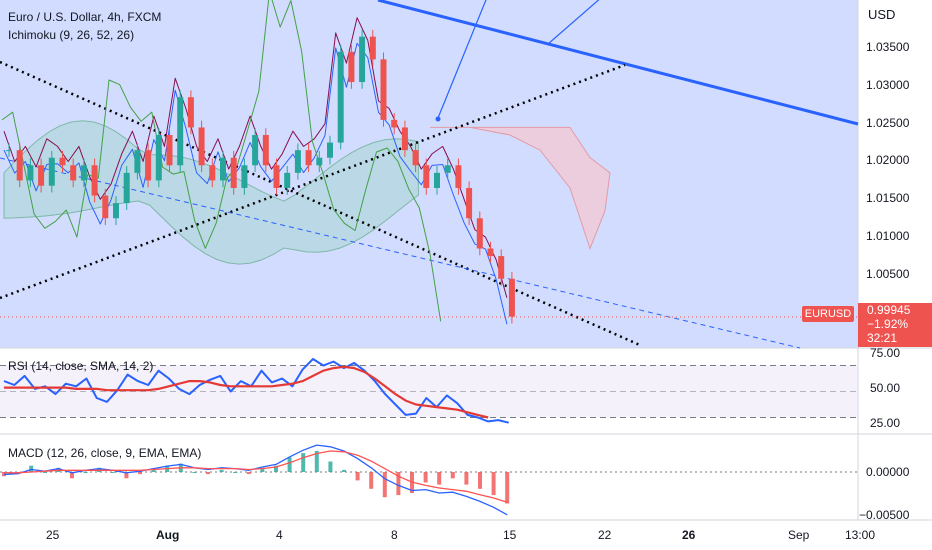 The image size is (932, 550). What do you see at coordinates (85, 17) in the screenshot?
I see `symbol-title: Euro / U.S. Dollar, 4h, FXCM` at bounding box center [85, 17].